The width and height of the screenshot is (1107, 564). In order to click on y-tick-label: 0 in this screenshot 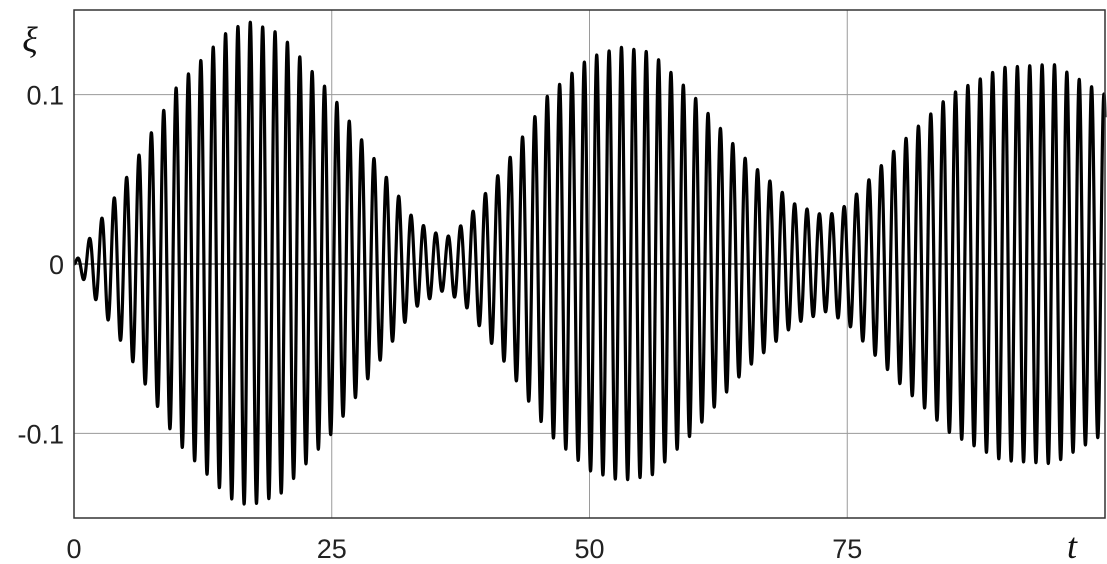, I will do `click(56, 265)`.